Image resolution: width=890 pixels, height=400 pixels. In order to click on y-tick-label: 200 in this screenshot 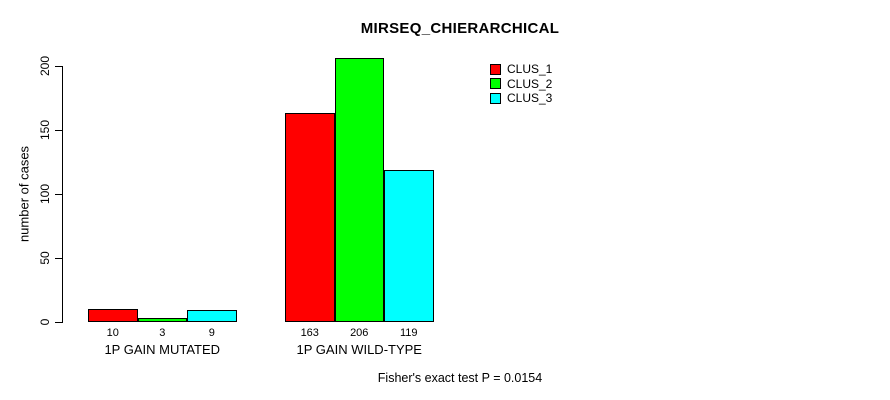, I will do `click(45, 66)`.